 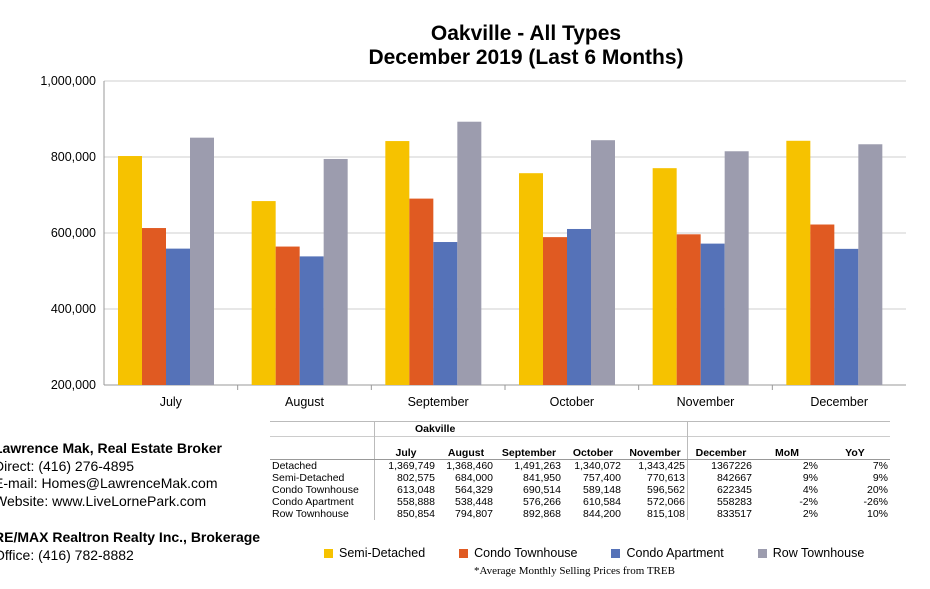 What do you see at coordinates (526, 57) in the screenshot?
I see `chart-subtitle: December 2019 (Last 6 Months)` at bounding box center [526, 57].